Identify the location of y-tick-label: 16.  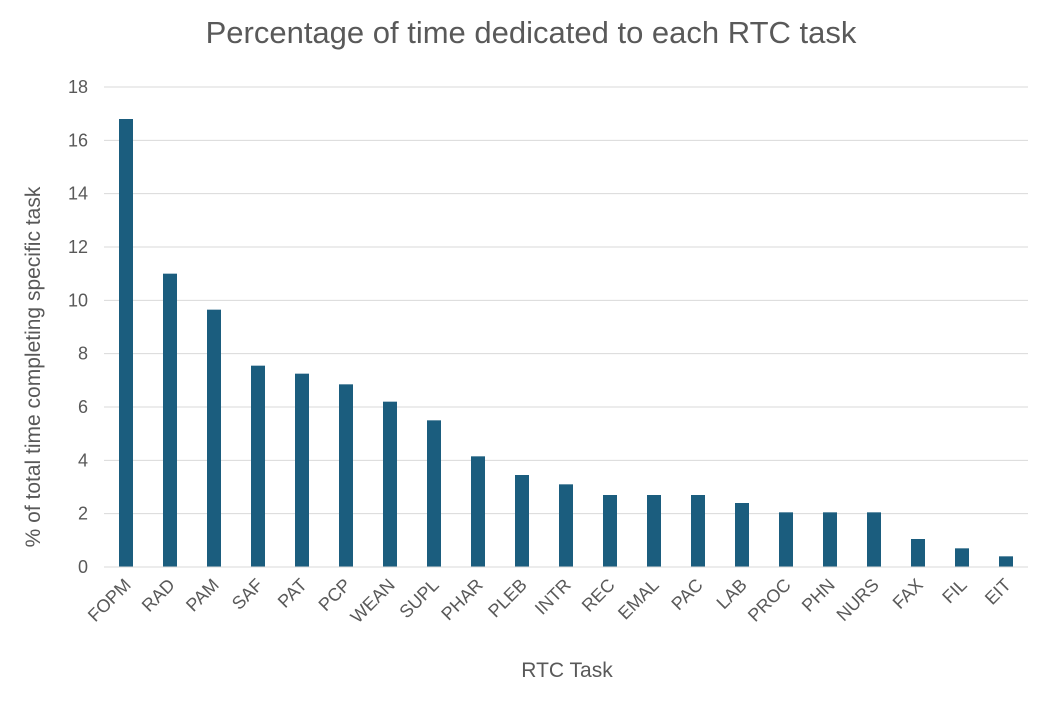
(78, 140).